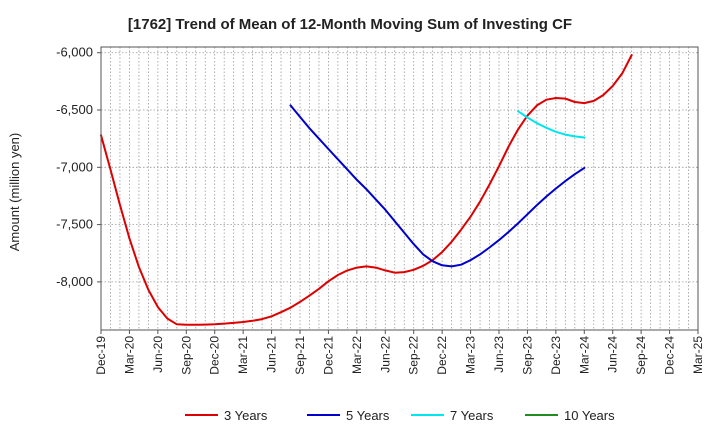  I want to click on legend-label-3-years: 3 Years, so click(246, 415).